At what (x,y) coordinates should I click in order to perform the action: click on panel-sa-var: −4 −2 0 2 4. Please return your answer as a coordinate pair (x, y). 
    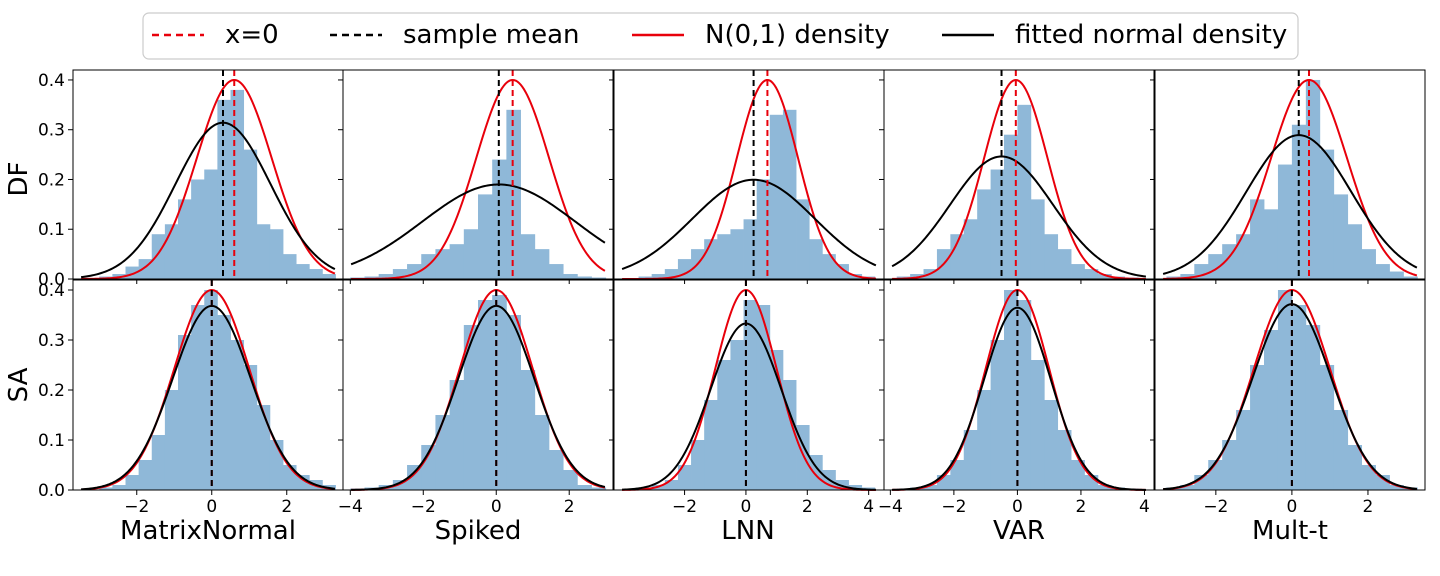
    Looking at the image, I should click on (1016, 398).